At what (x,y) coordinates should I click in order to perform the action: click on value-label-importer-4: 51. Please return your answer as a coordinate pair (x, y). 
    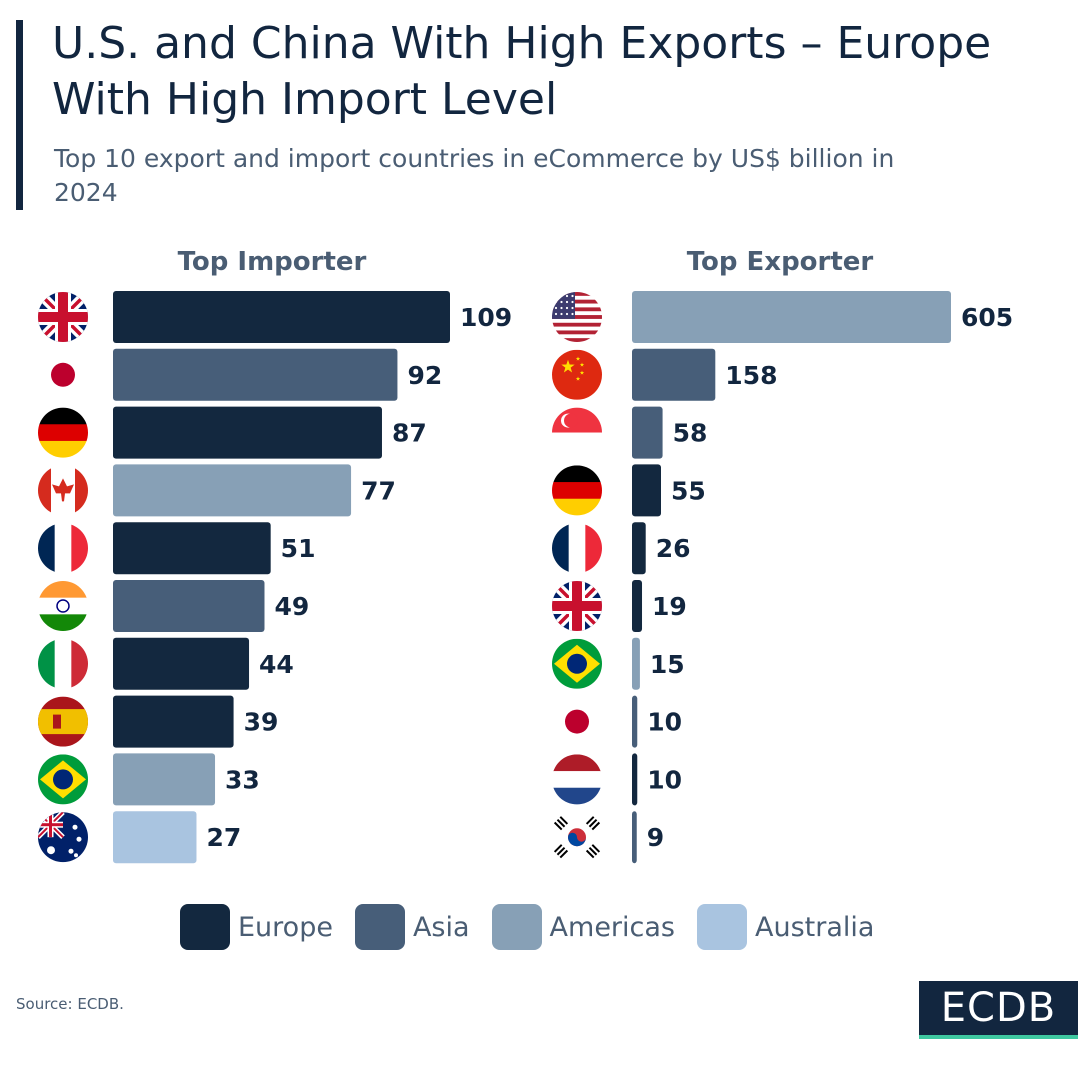
    Looking at the image, I should click on (298, 548).